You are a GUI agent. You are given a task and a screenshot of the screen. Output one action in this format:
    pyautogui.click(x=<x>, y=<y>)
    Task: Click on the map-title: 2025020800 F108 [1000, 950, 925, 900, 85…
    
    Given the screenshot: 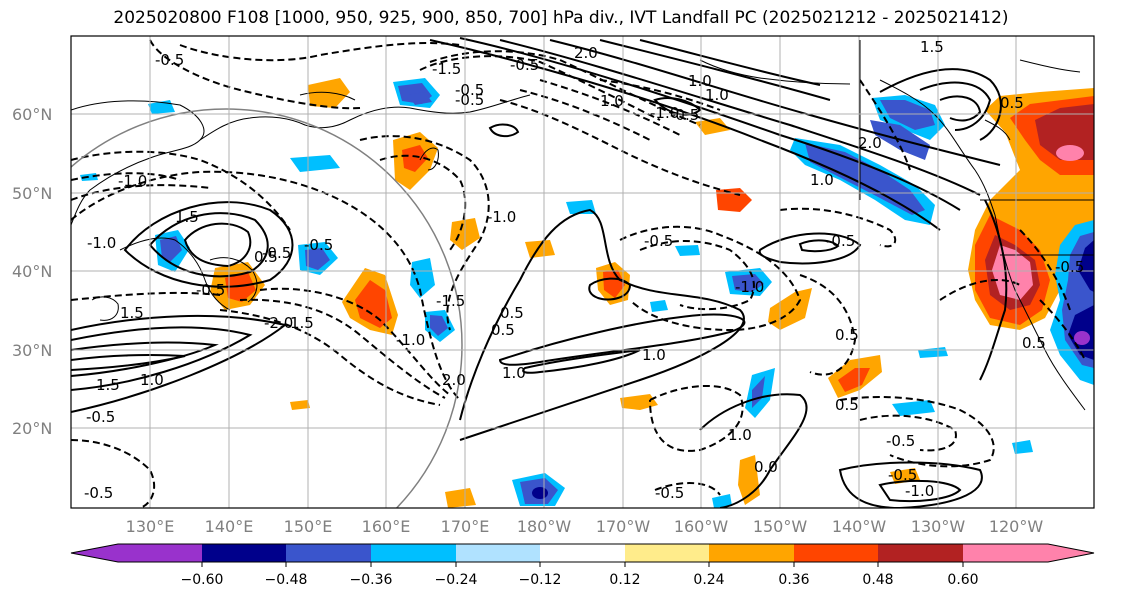 What is the action you would take?
    pyautogui.click(x=561, y=18)
    